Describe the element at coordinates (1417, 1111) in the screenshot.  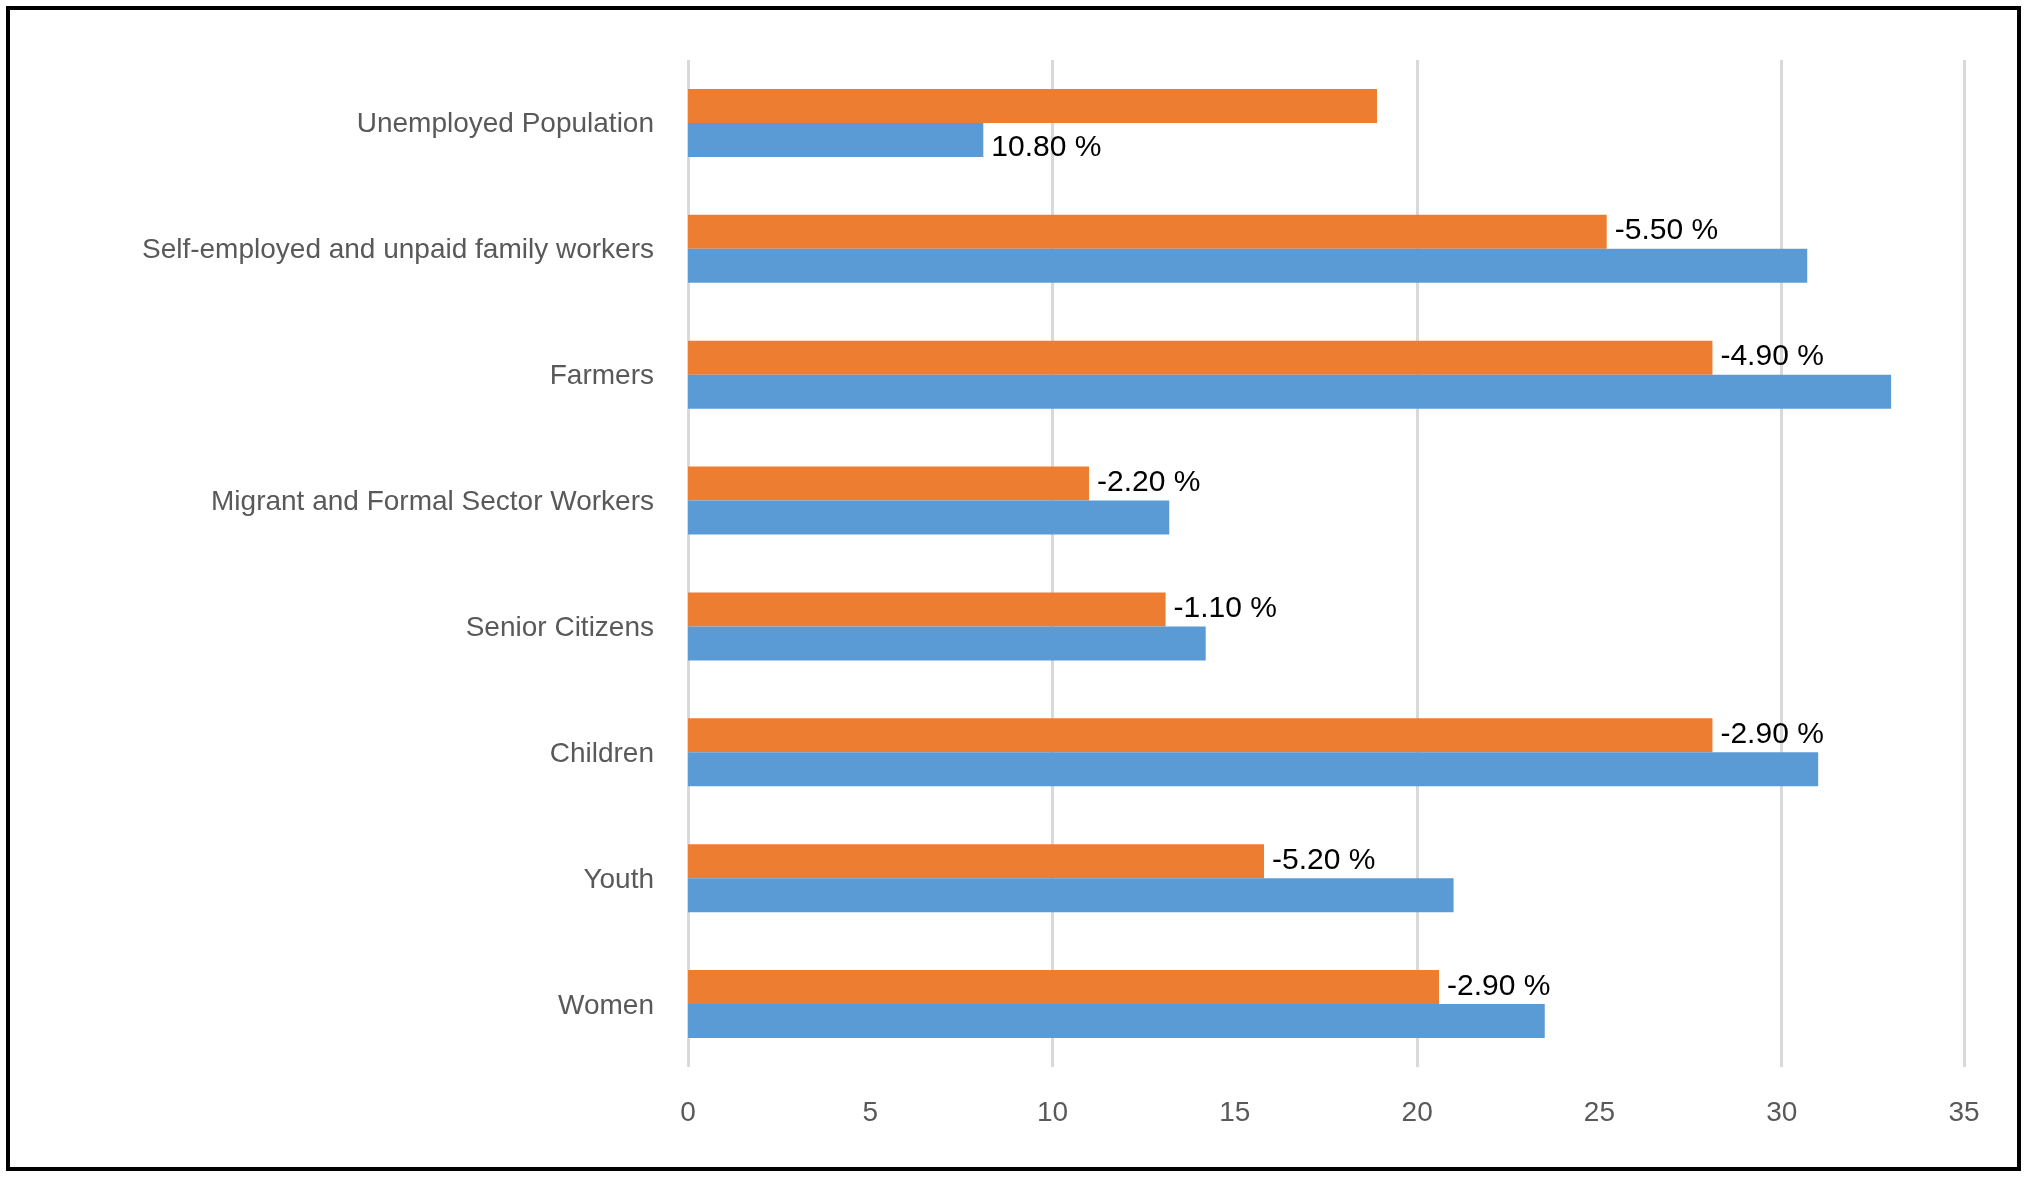
I see `x-tick-label: 20` at that location.